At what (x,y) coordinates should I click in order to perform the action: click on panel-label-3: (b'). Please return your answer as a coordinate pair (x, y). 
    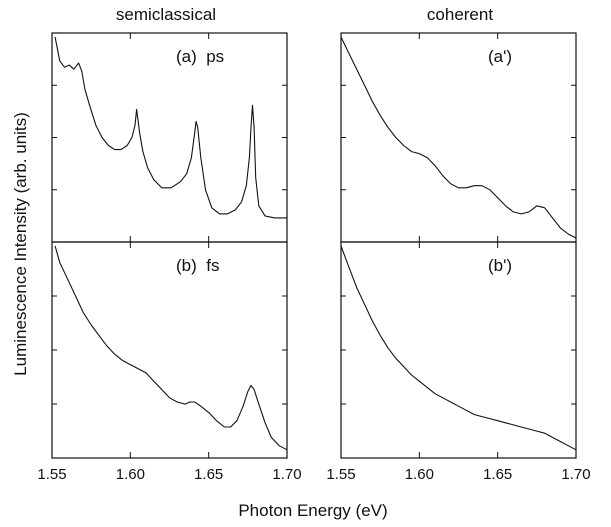
    Looking at the image, I should click on (500, 265).